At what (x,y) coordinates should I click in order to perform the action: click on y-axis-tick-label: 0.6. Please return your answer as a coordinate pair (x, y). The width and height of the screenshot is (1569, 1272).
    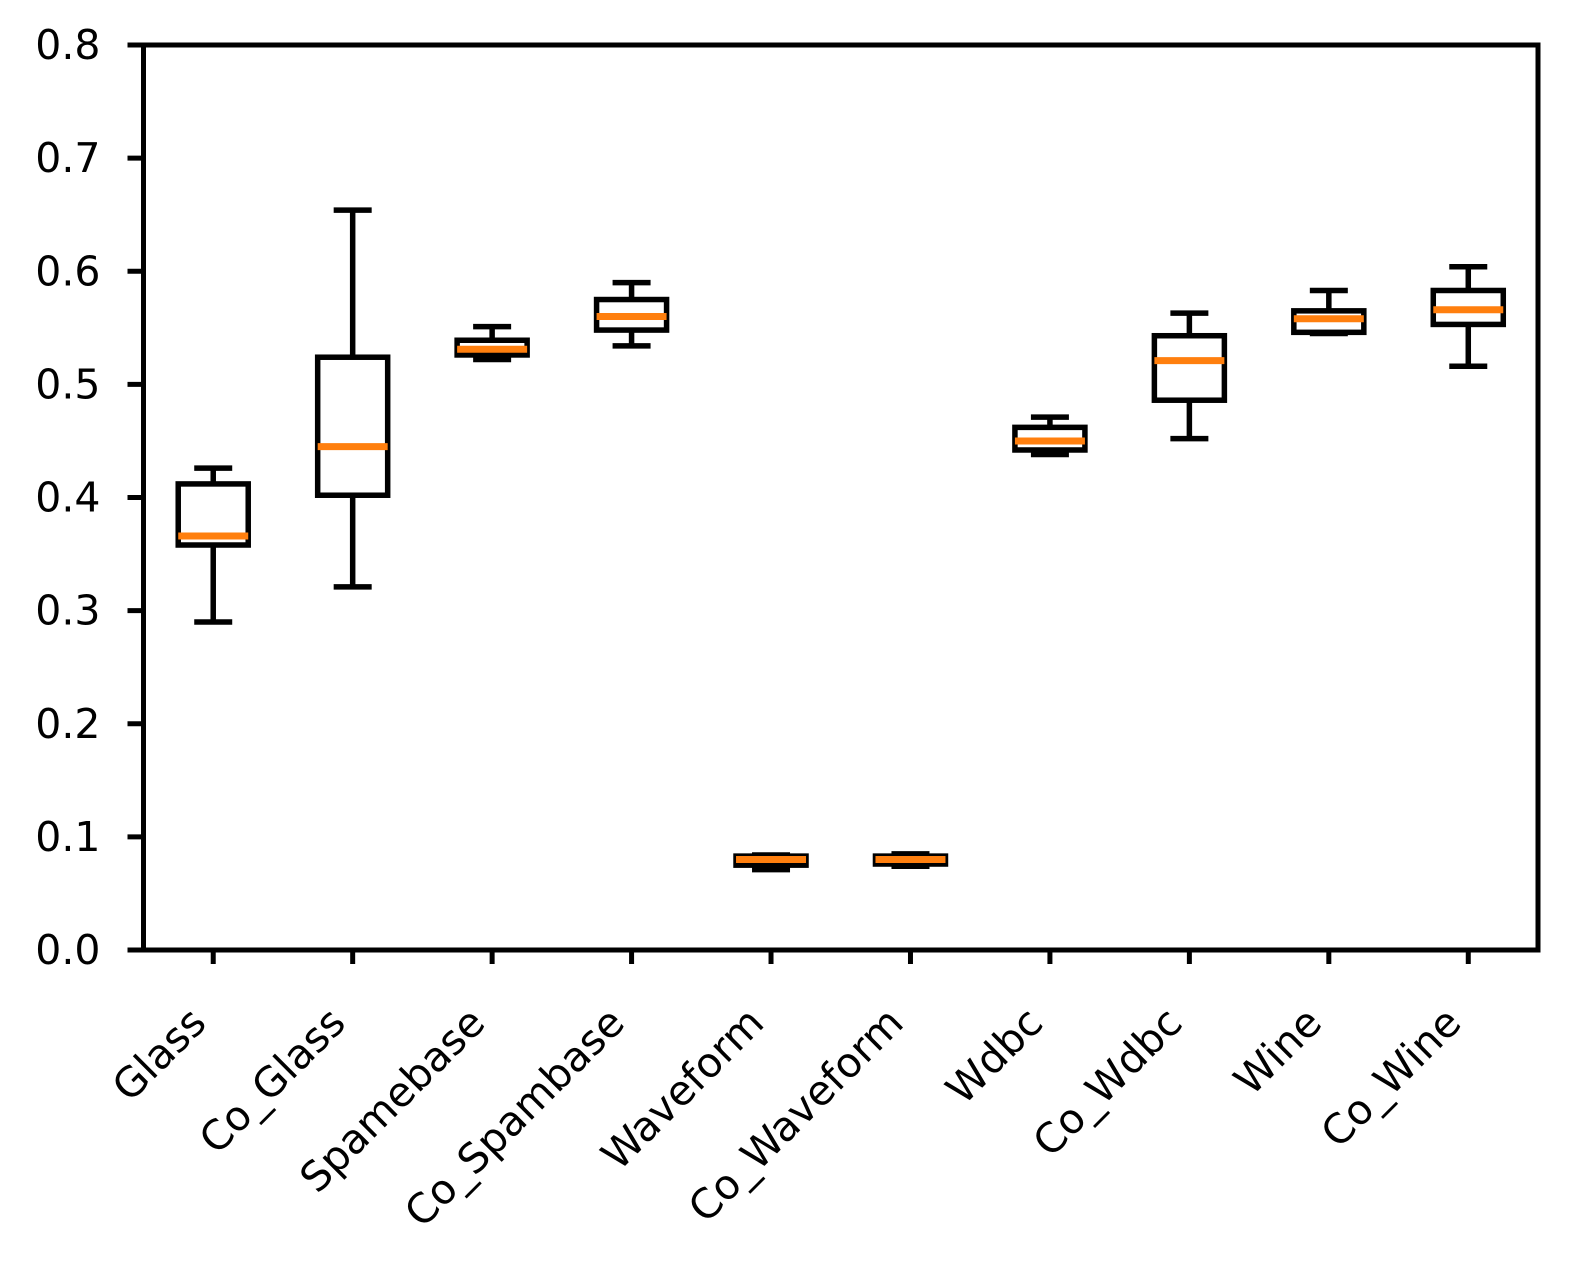
    Looking at the image, I should click on (67, 271).